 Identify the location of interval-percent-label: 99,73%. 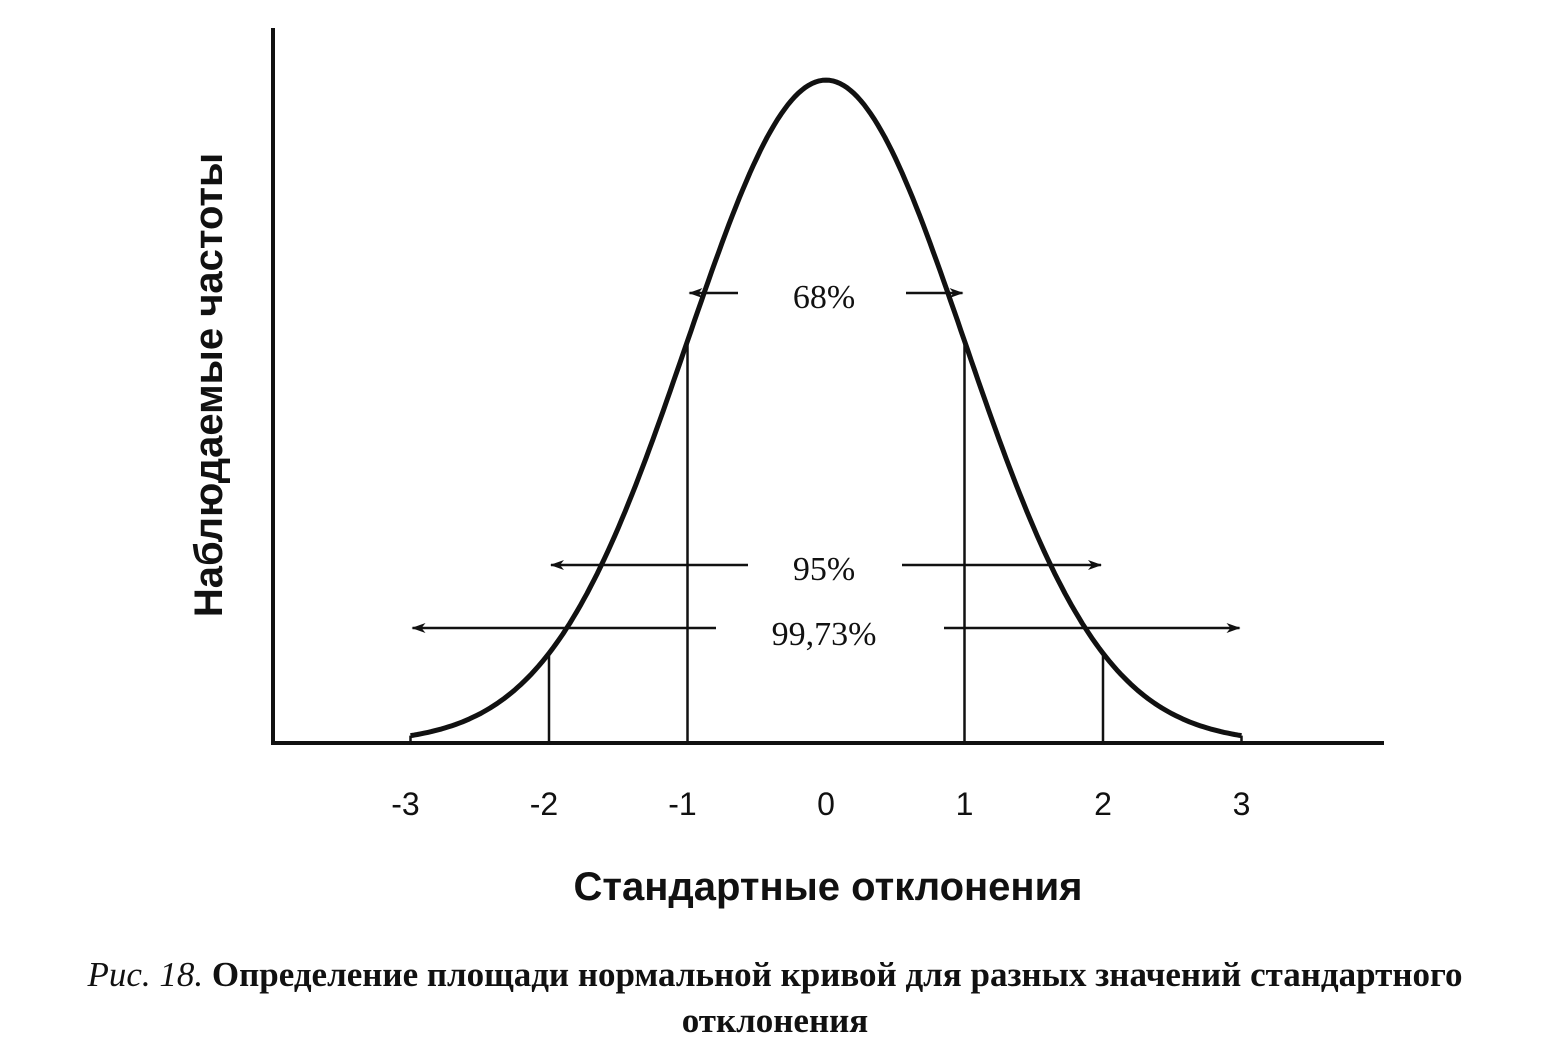
(824, 634).